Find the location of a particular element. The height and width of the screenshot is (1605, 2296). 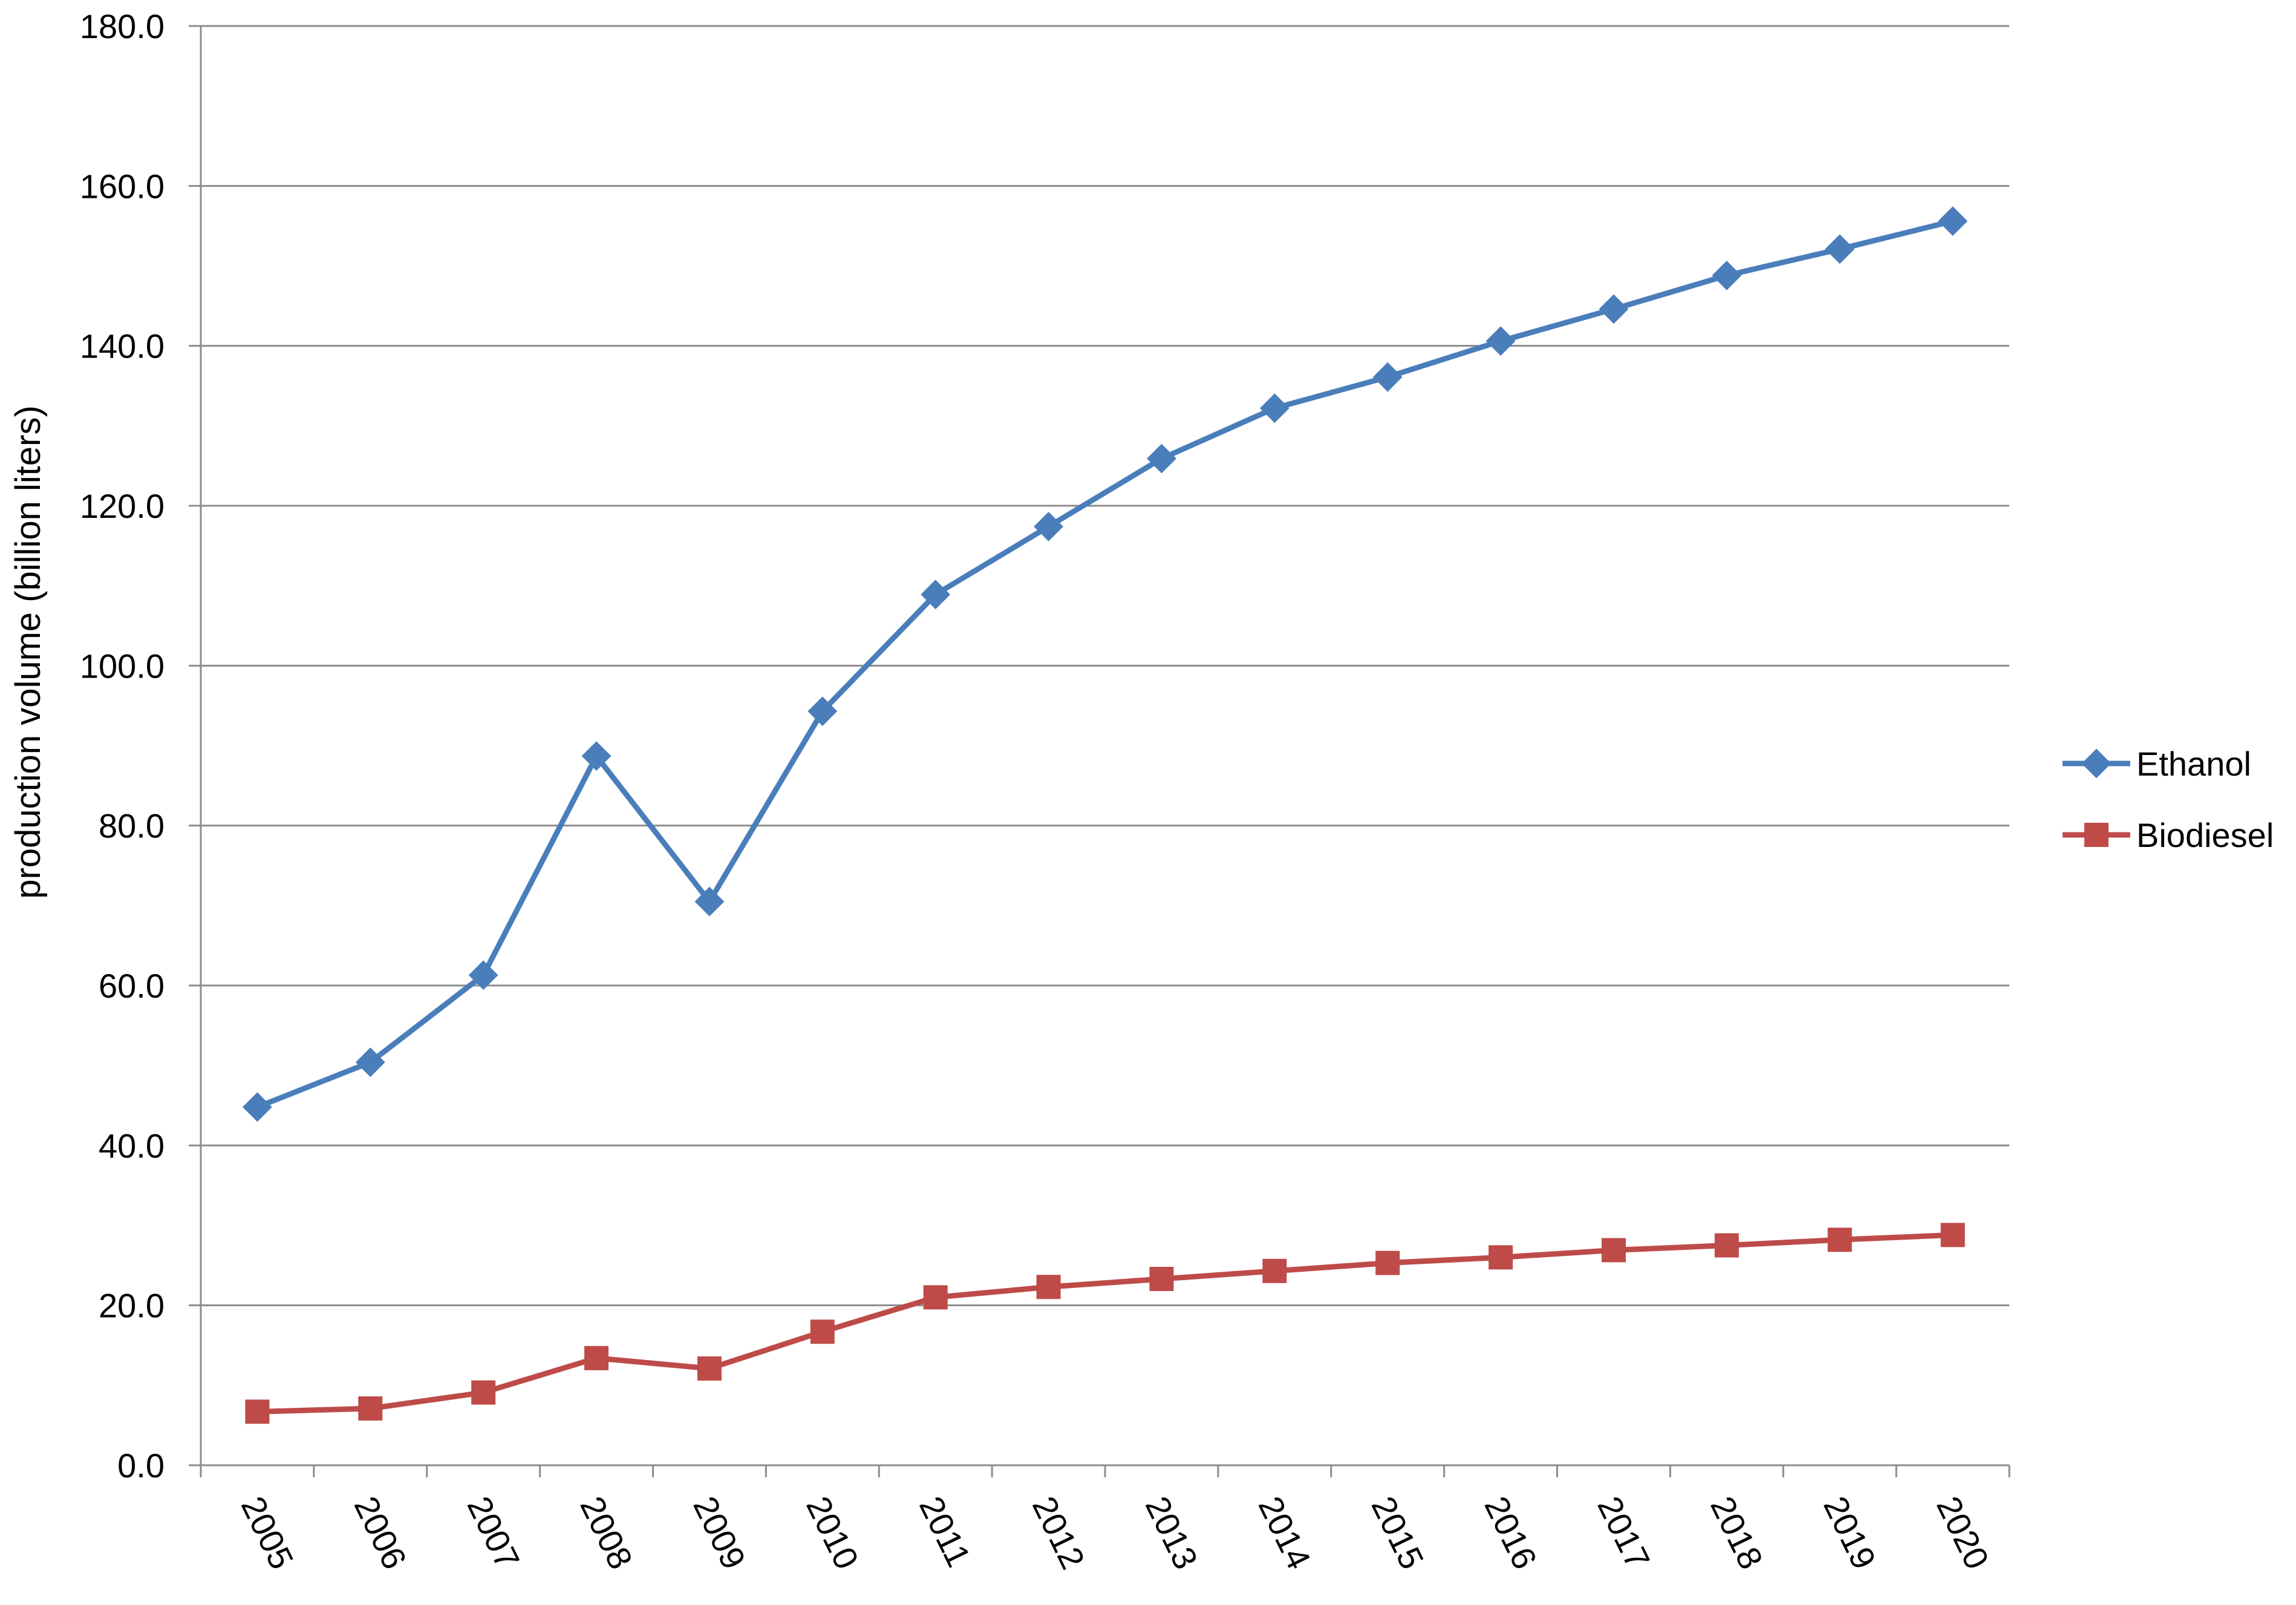

x-tick-label: 2015 is located at coordinates (1398, 1533).